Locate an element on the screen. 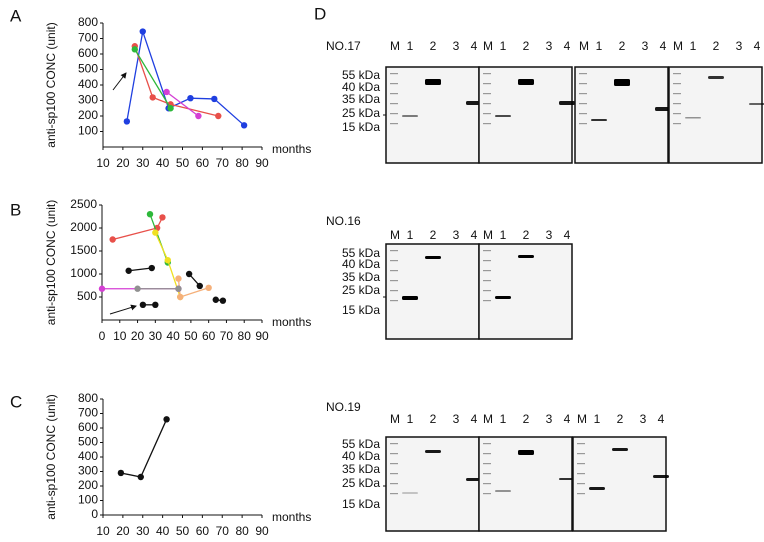 This screenshot has height=542, width=764. panel-label: B is located at coordinates (15, 209).